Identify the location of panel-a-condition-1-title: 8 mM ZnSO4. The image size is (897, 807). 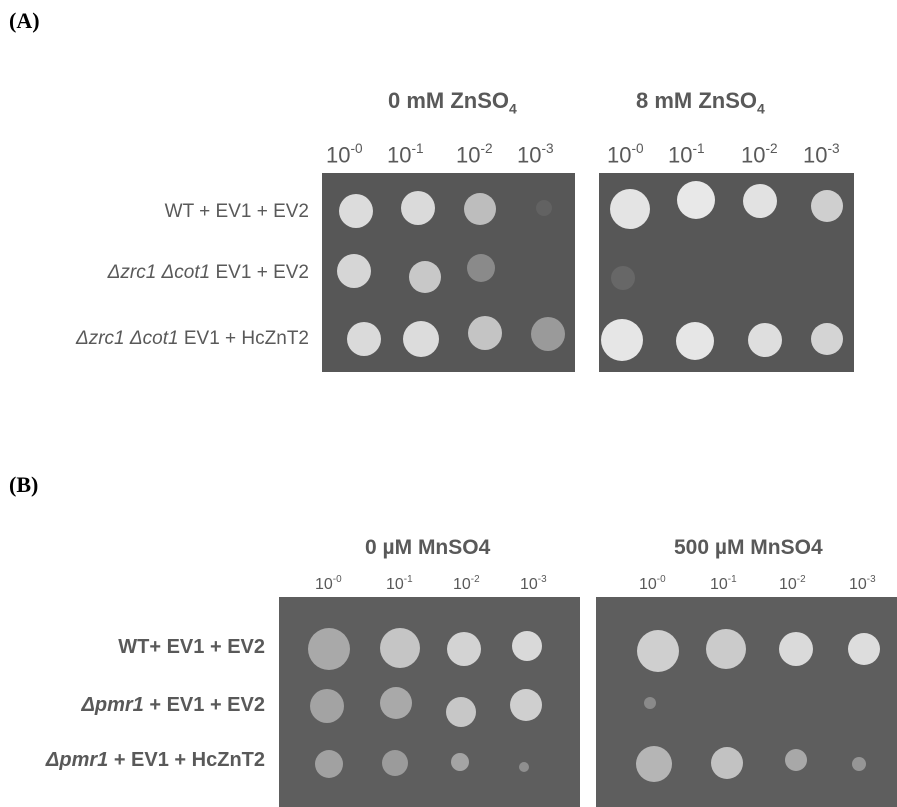
(700, 102).